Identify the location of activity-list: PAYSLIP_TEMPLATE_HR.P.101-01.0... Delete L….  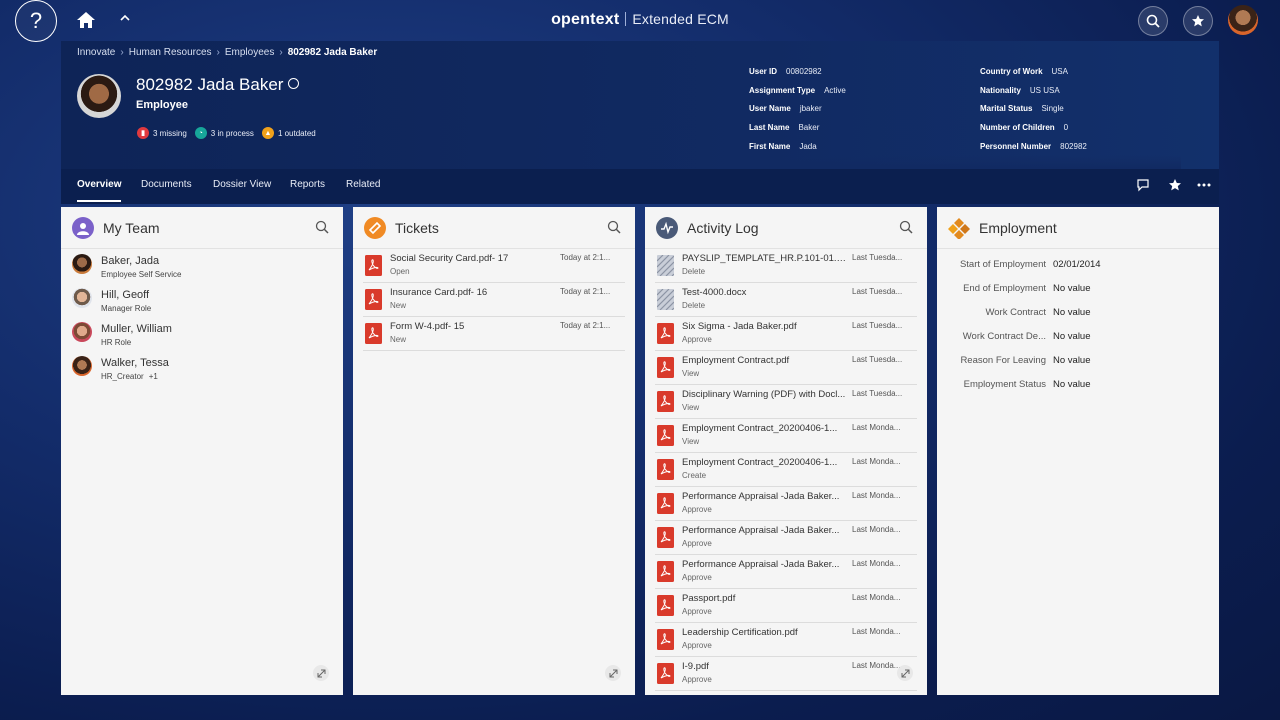
(786, 470).